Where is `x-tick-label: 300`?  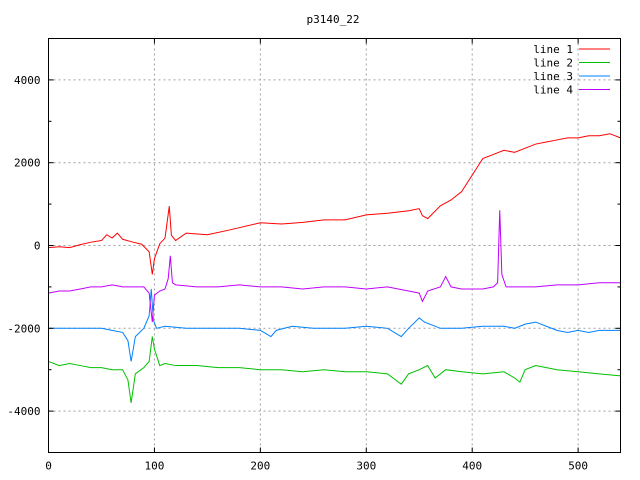 x-tick-label: 300 is located at coordinates (366, 466).